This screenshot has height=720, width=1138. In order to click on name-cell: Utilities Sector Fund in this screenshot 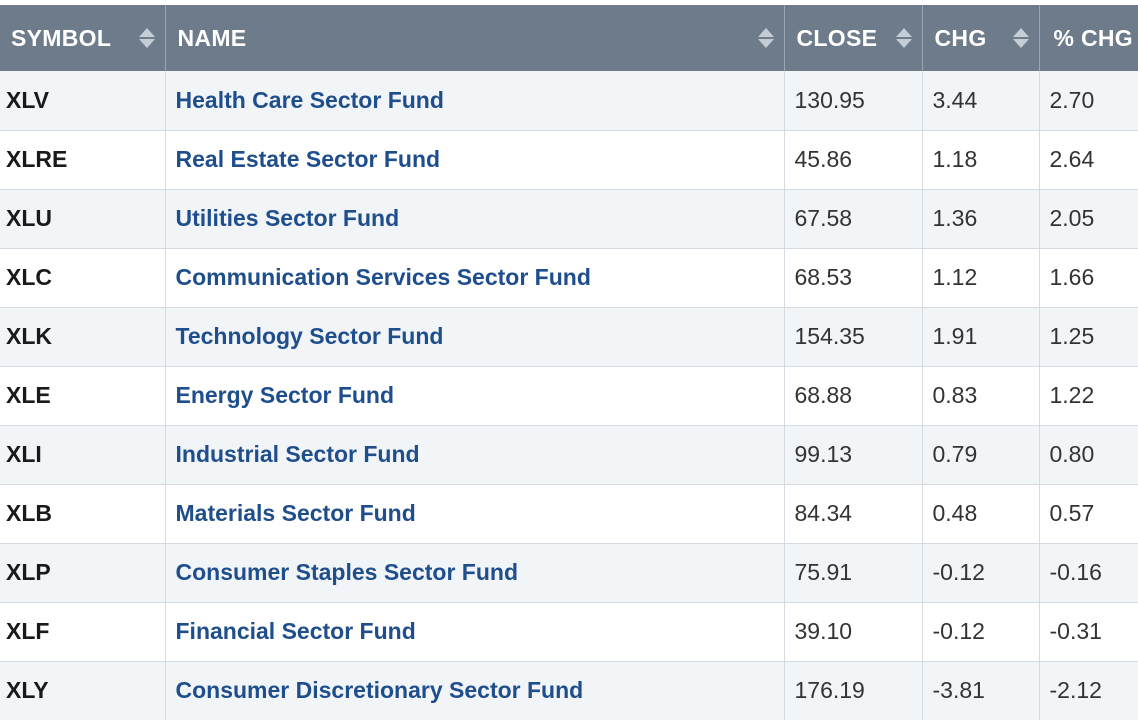, I will do `click(475, 219)`.